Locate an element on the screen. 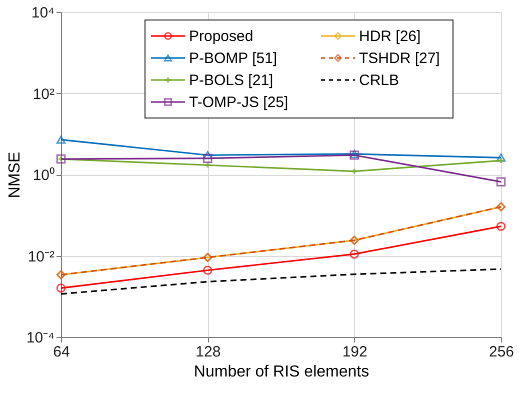 The image size is (527, 403). x-tick-label: 256 is located at coordinates (501, 352).